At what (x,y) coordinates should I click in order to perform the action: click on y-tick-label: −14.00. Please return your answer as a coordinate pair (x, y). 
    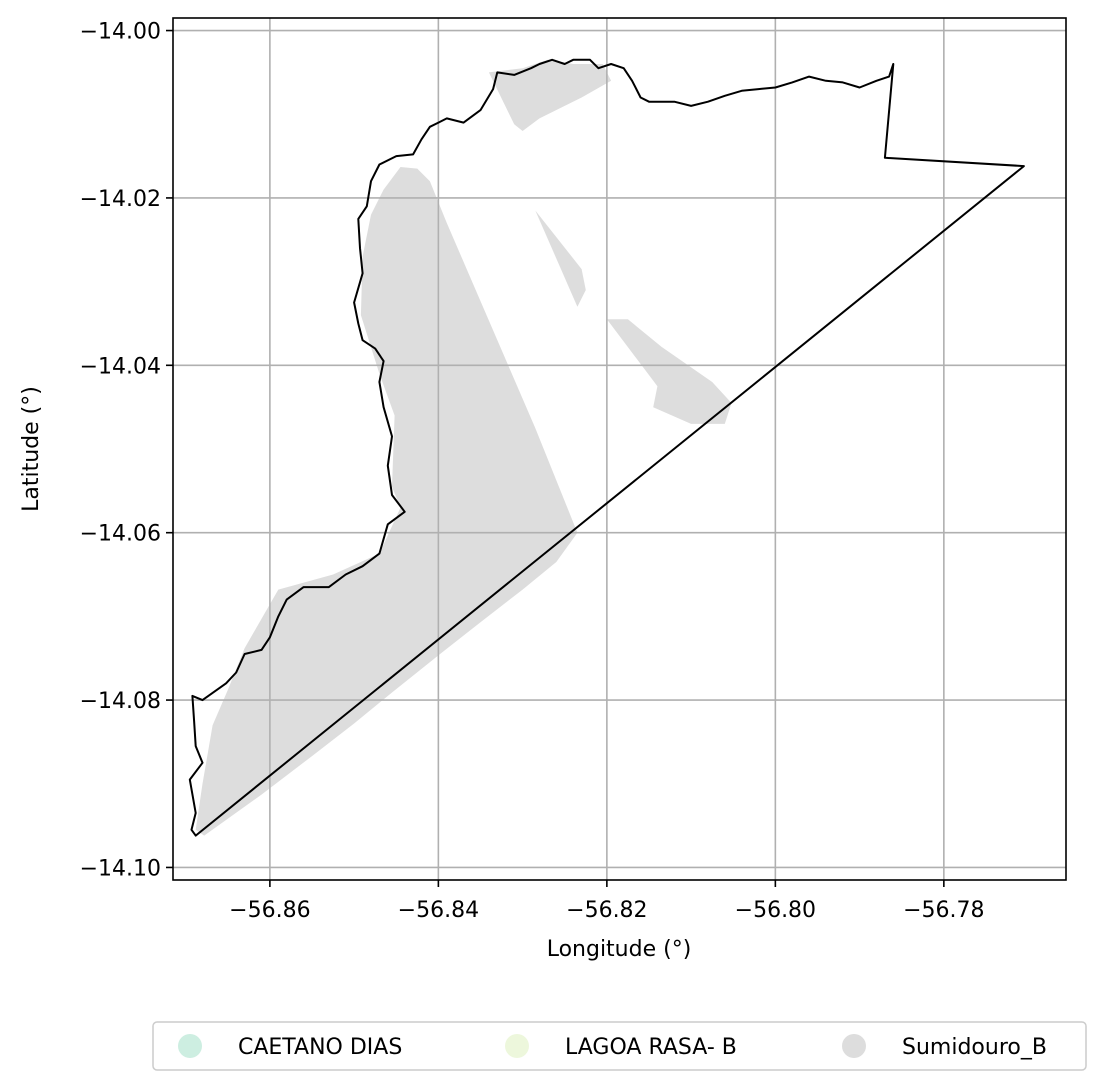
    Looking at the image, I should click on (120, 32).